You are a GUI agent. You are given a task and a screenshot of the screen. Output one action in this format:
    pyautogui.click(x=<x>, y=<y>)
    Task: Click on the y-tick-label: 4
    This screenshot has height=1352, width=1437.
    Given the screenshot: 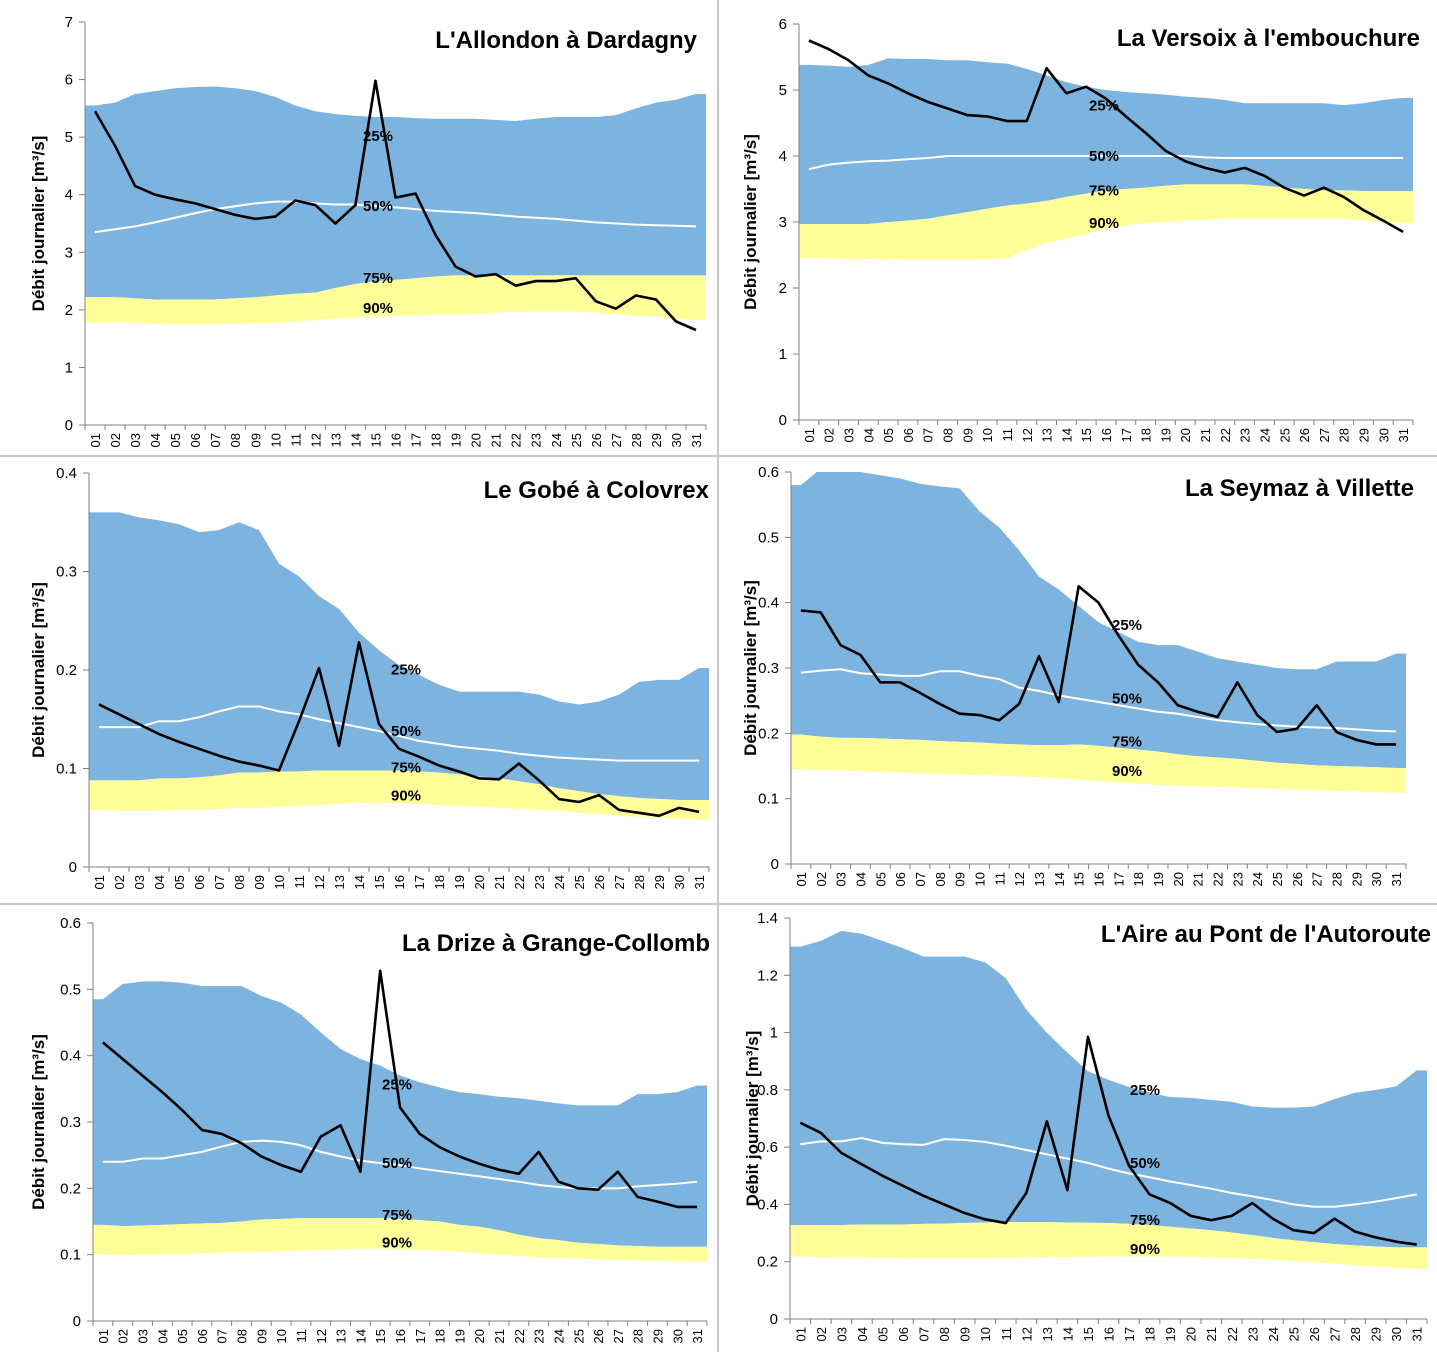 What is the action you would take?
    pyautogui.click(x=69, y=195)
    